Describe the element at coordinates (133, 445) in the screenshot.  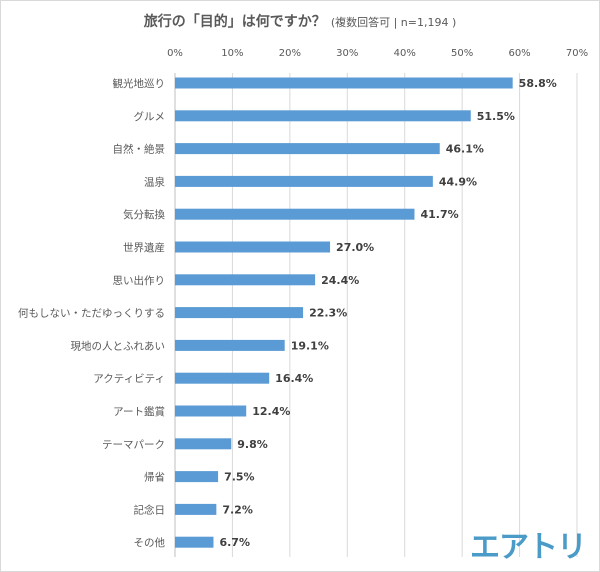
I see `category-label: テーマパーク` at that location.